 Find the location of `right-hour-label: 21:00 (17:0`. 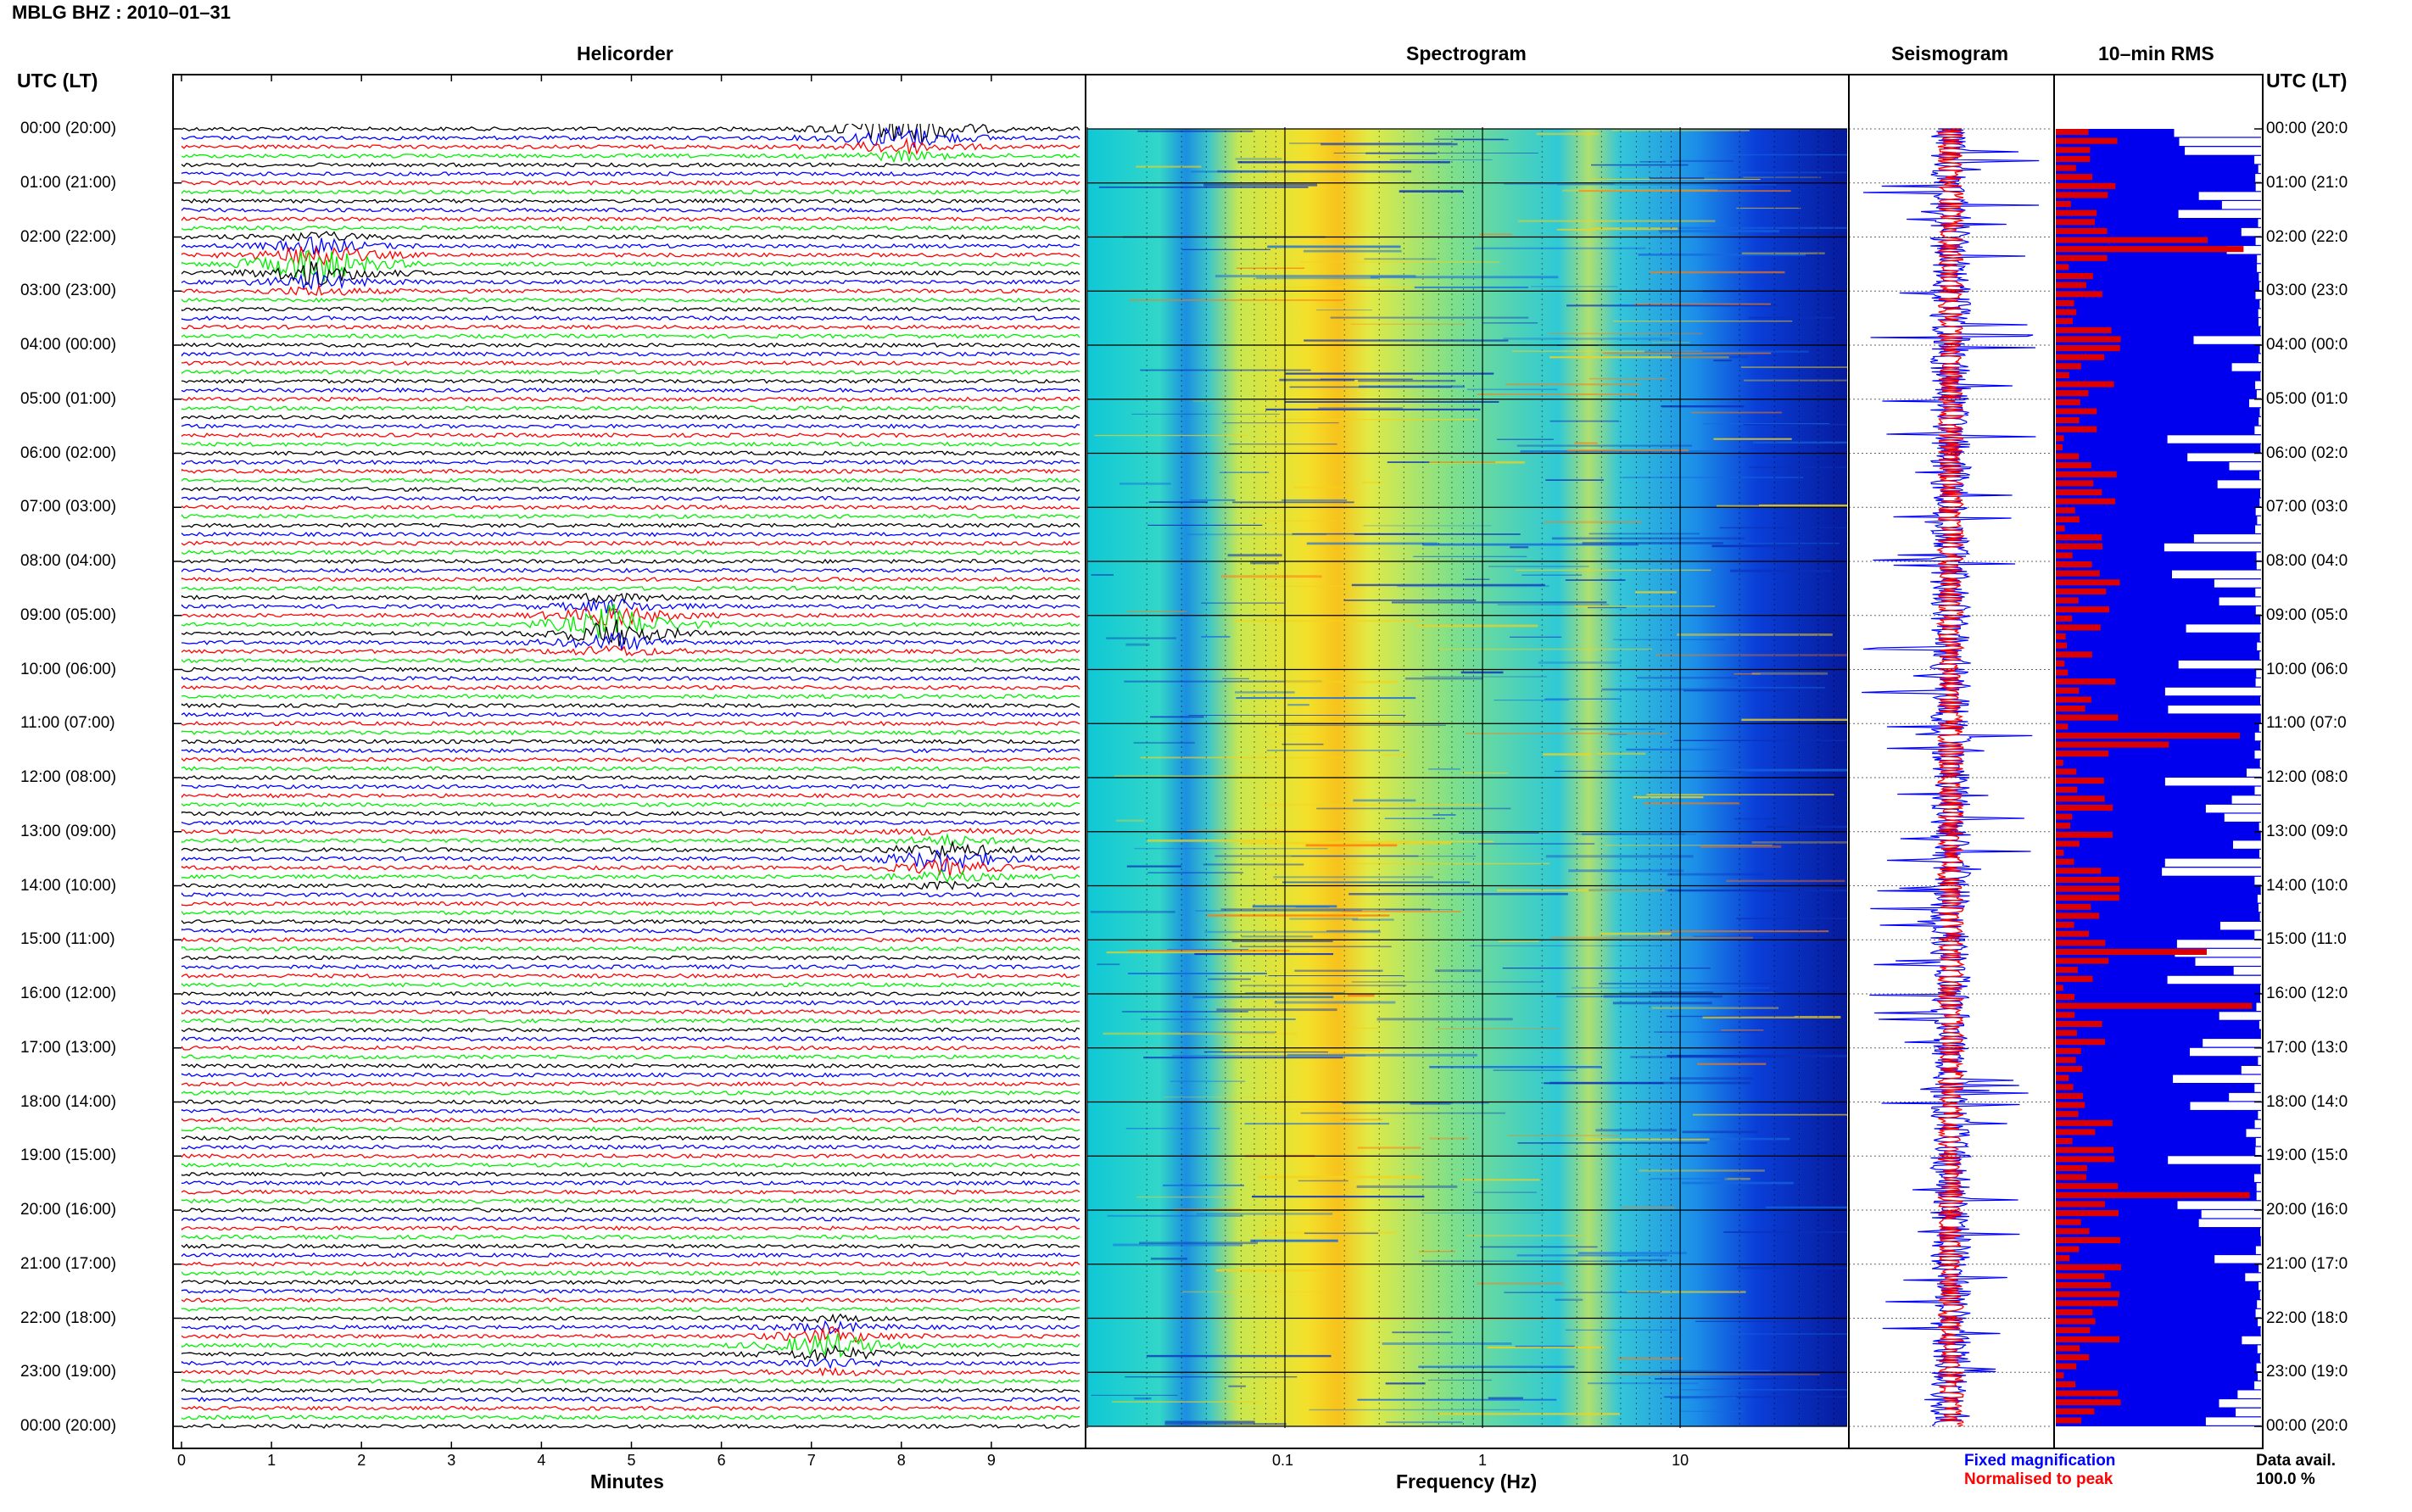

right-hour-label: 21:00 (17:0 is located at coordinates (2307, 1264).